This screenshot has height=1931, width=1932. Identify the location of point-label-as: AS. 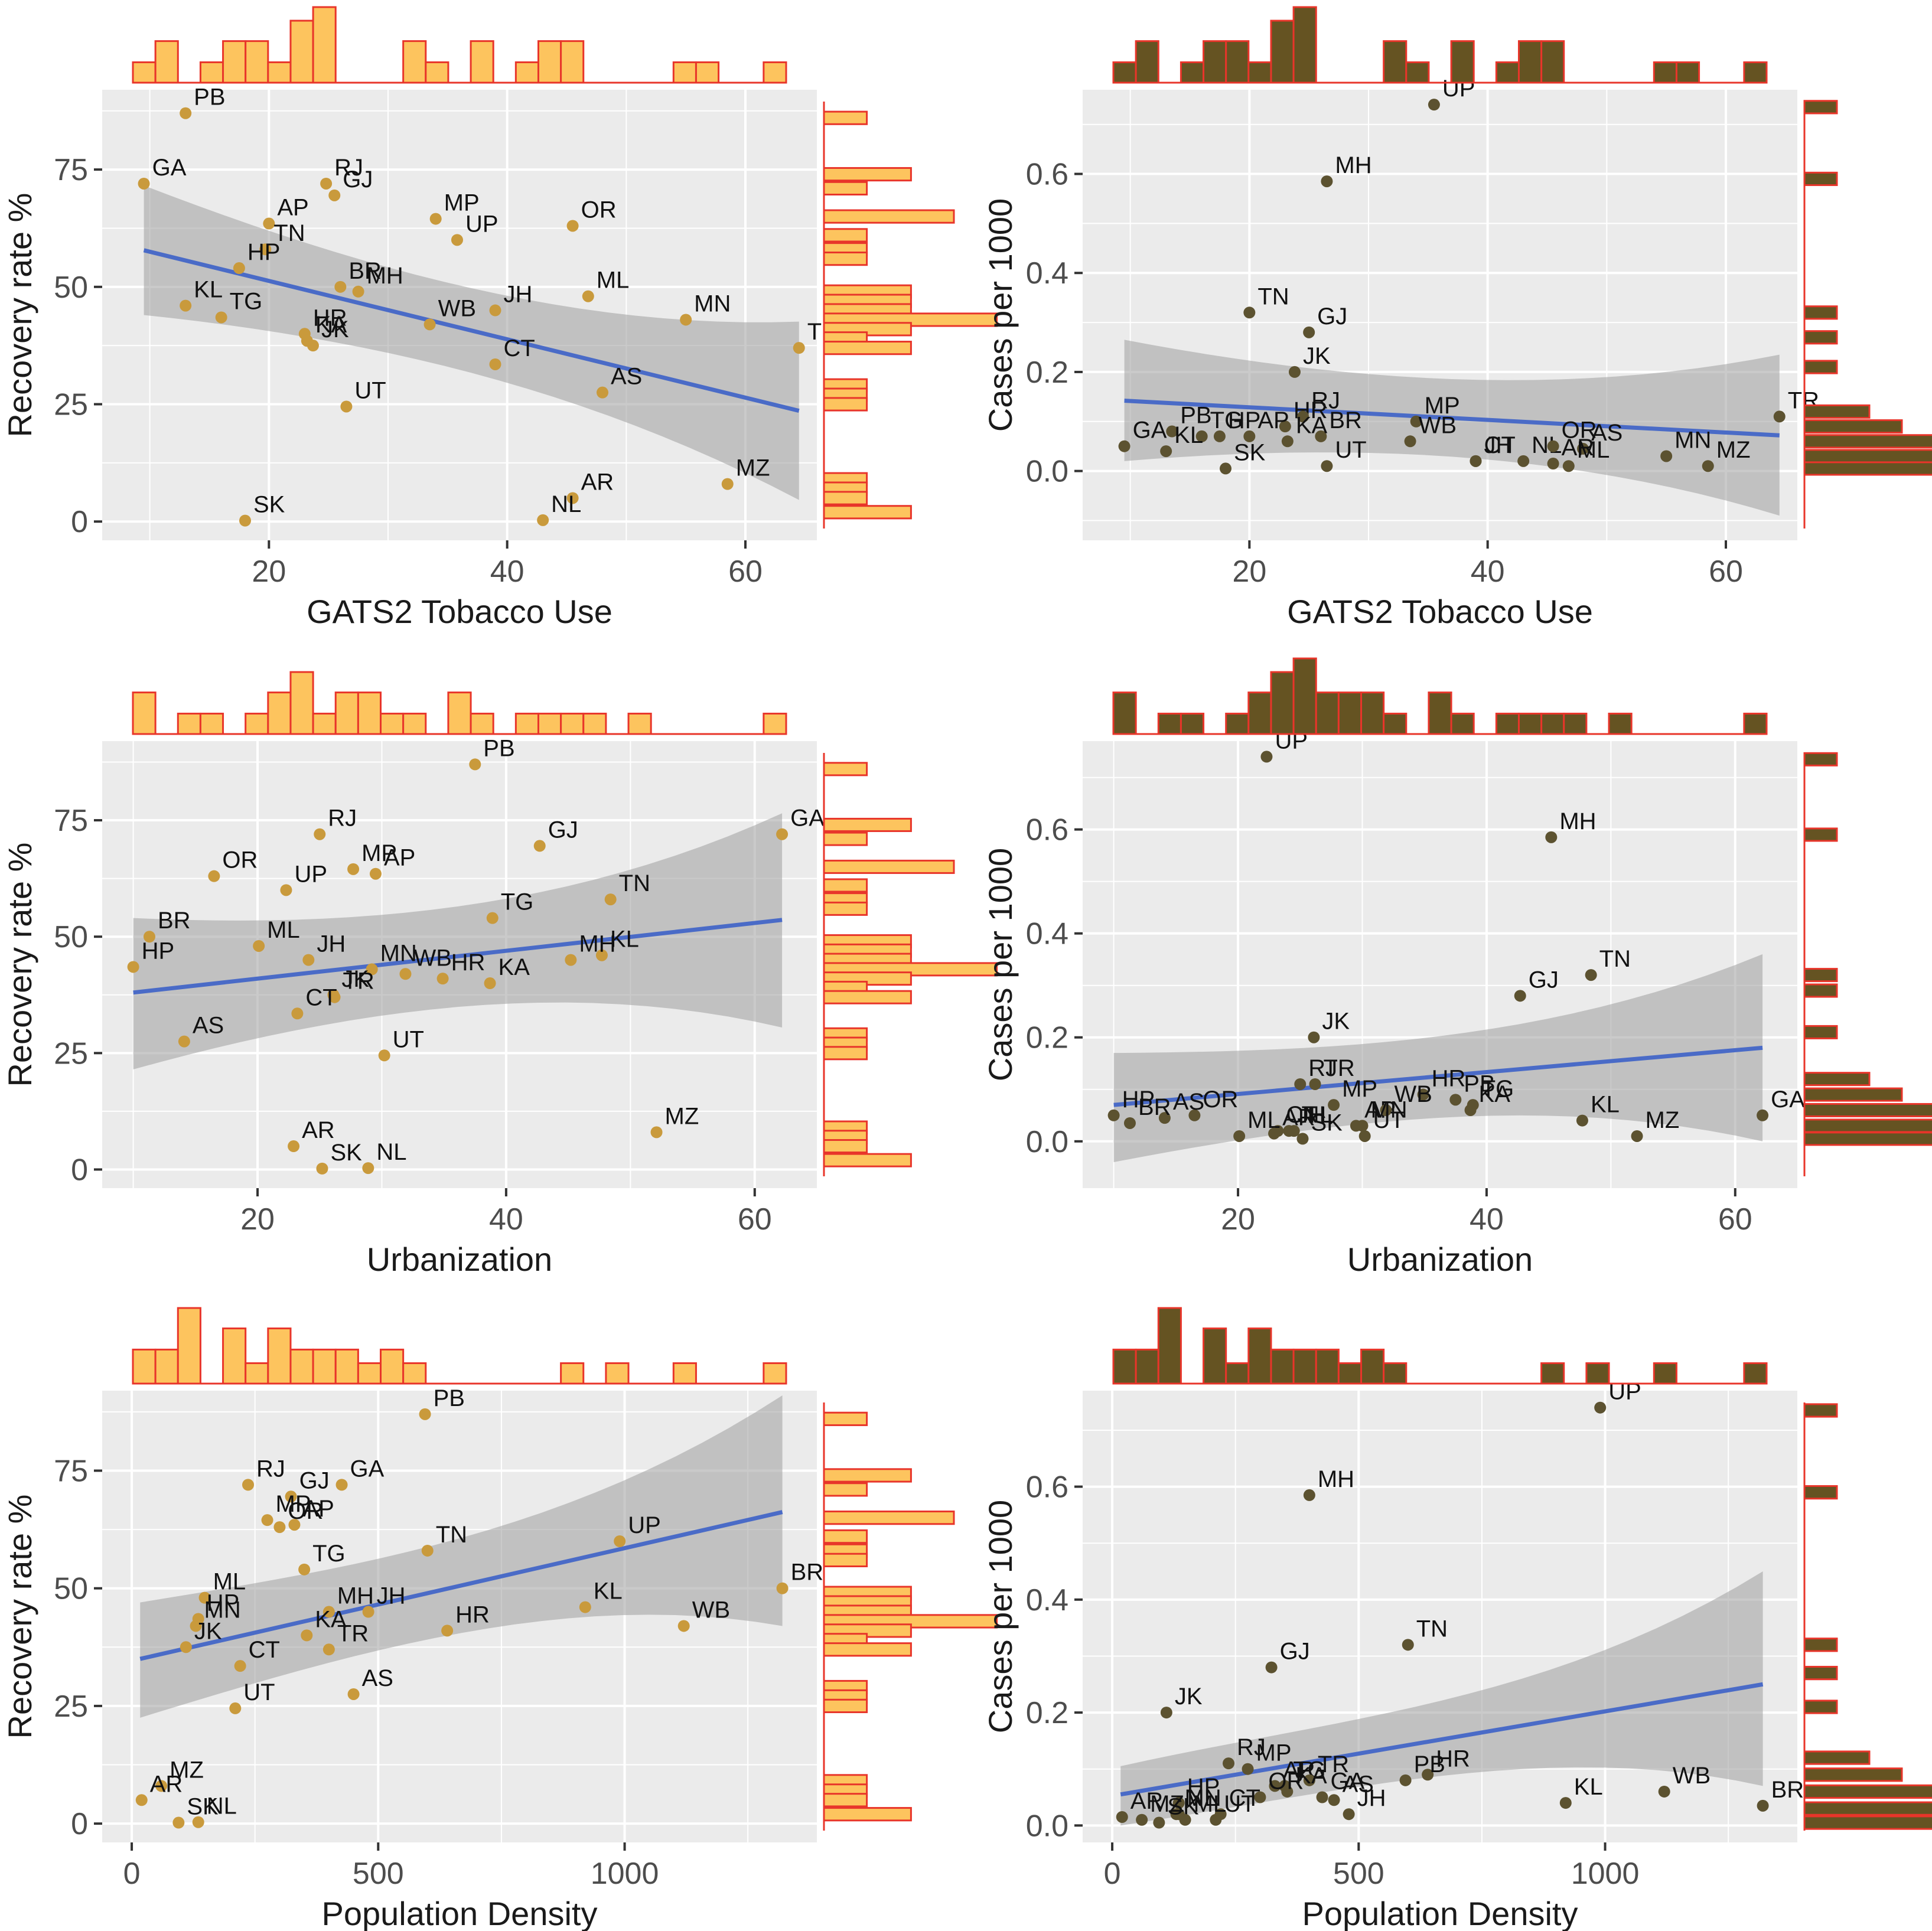
(378, 1678).